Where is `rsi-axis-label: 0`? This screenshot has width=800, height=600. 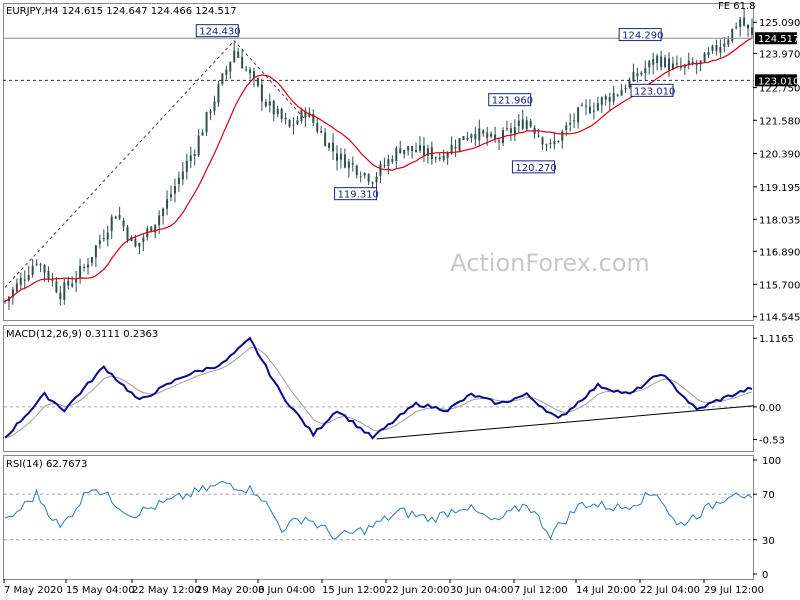
rsi-axis-label: 0 is located at coordinates (765, 575).